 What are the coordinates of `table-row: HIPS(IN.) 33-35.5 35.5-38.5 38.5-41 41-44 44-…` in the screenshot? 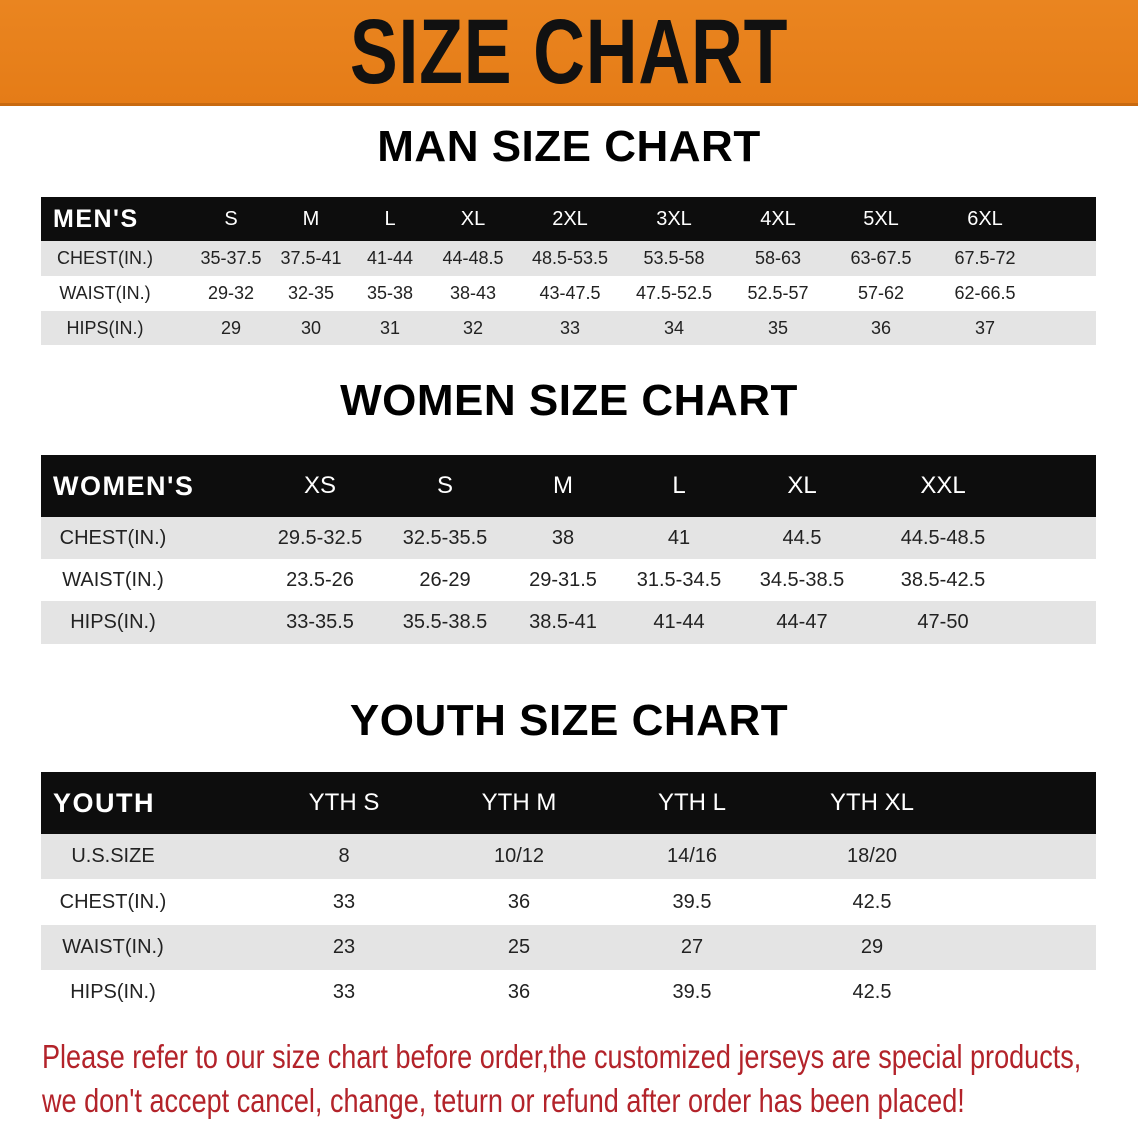 It's located at (568, 622).